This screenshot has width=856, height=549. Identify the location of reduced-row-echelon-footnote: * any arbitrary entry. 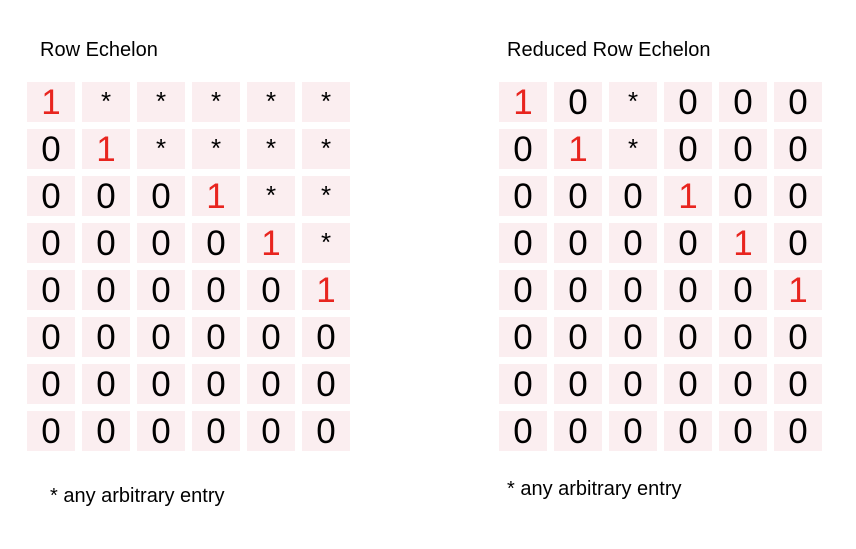
(594, 489).